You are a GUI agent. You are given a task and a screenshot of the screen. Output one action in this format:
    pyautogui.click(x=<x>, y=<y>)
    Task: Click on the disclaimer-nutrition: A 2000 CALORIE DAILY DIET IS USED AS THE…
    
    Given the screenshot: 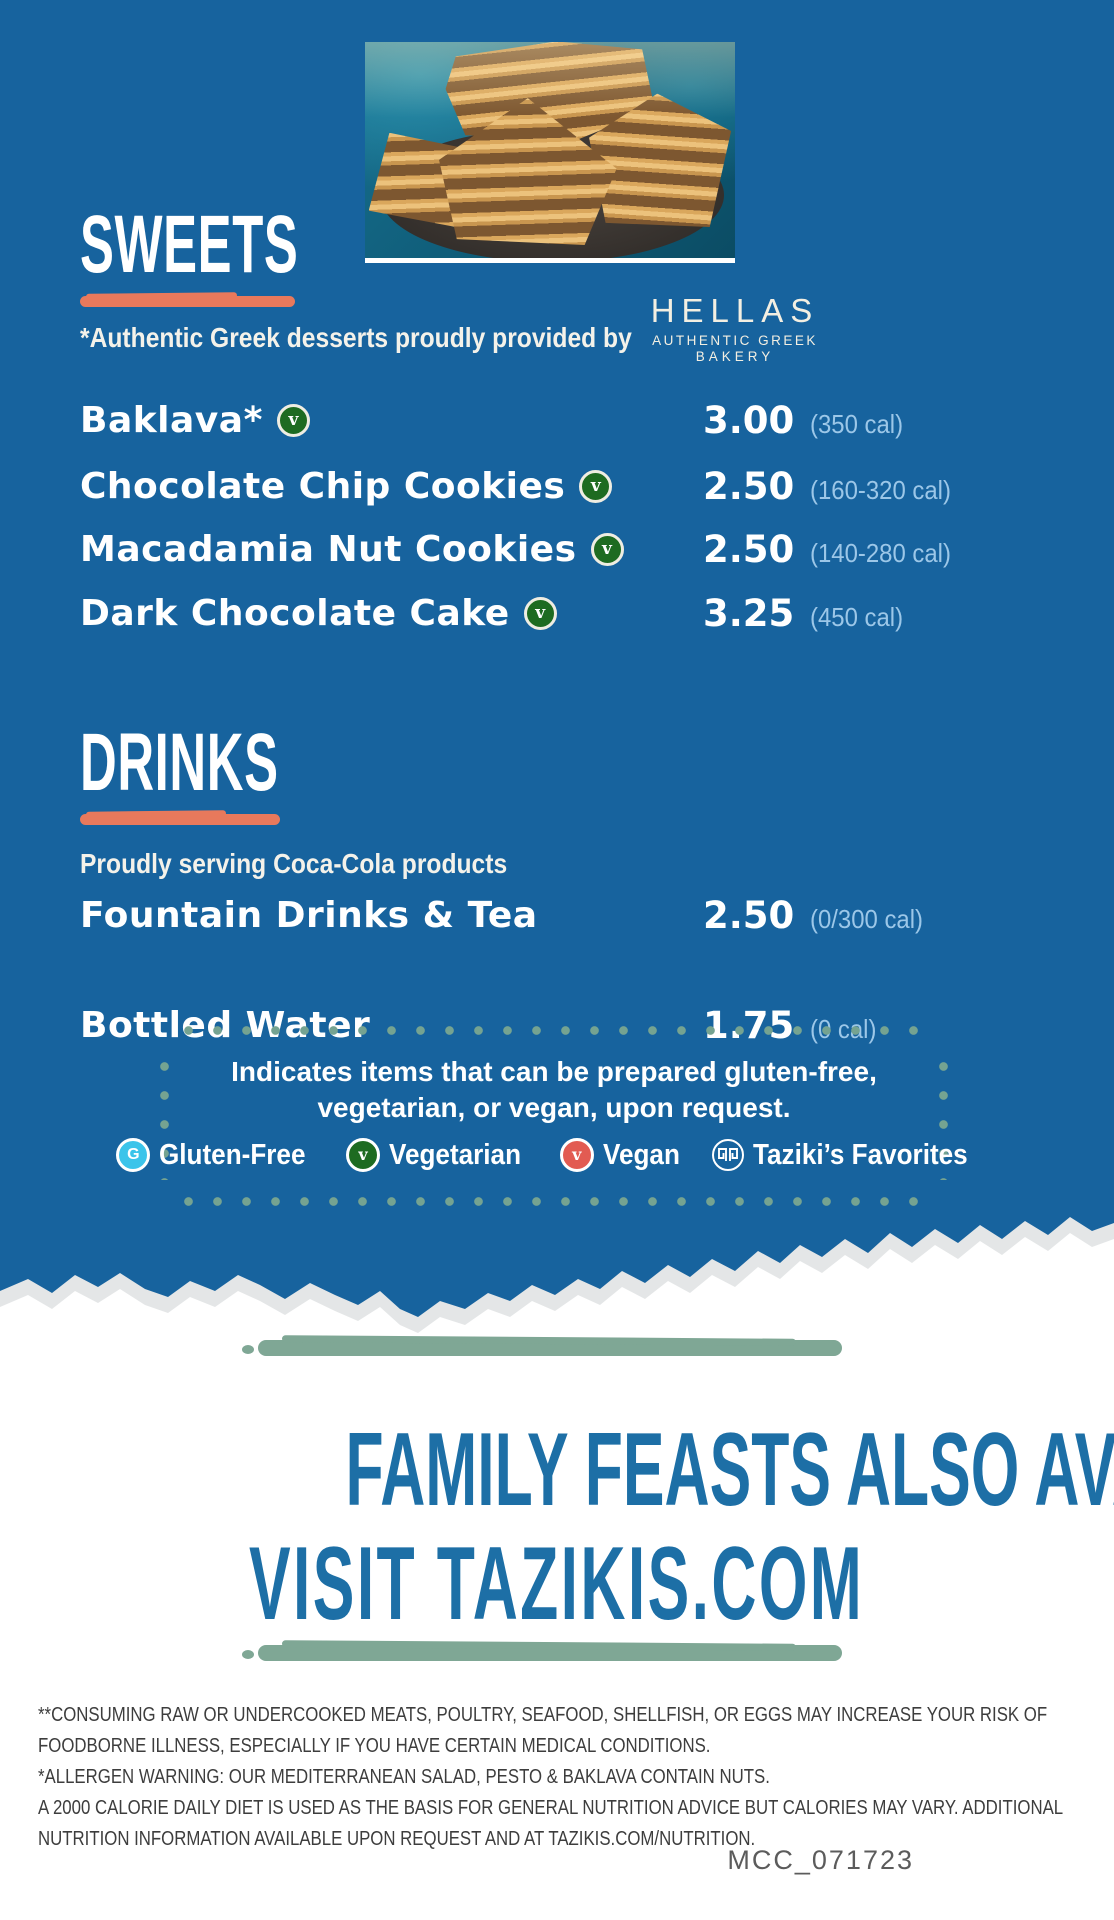 What is the action you would take?
    pyautogui.click(x=550, y=1823)
    